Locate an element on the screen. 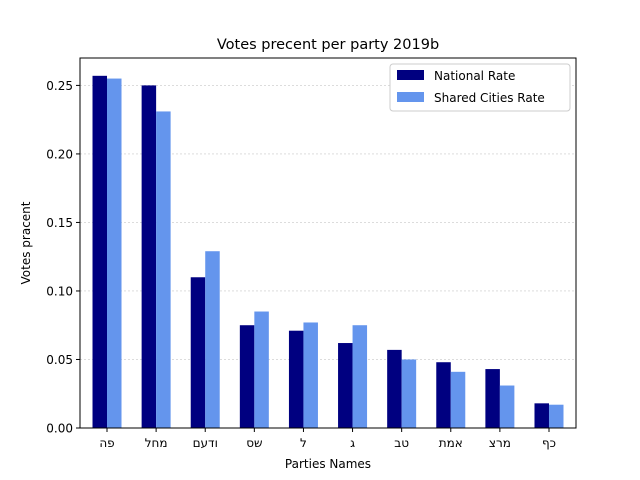  x-tick-label: ל is located at coordinates (303, 443).